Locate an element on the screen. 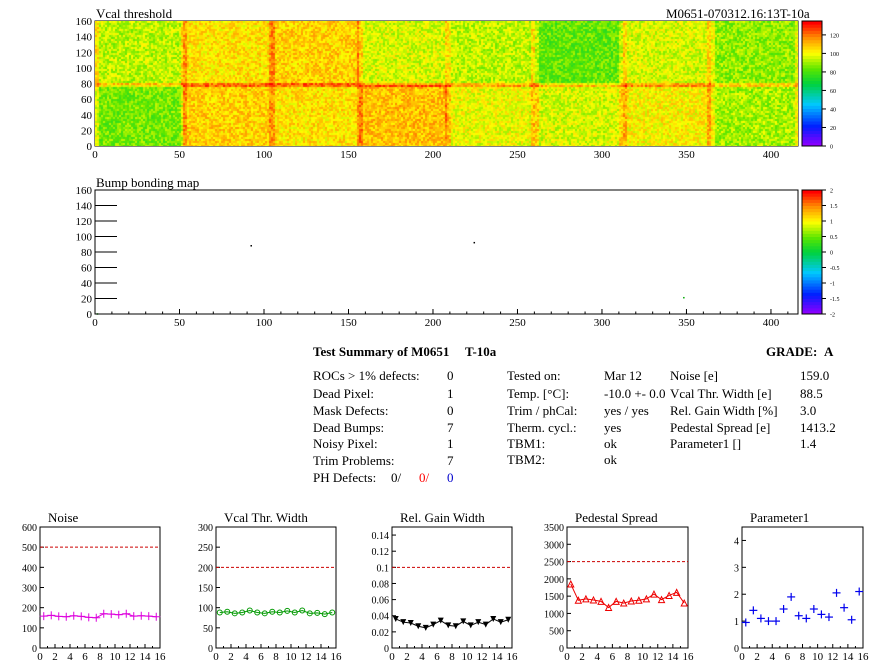  x-tick-label: 14 is located at coordinates (848, 657).